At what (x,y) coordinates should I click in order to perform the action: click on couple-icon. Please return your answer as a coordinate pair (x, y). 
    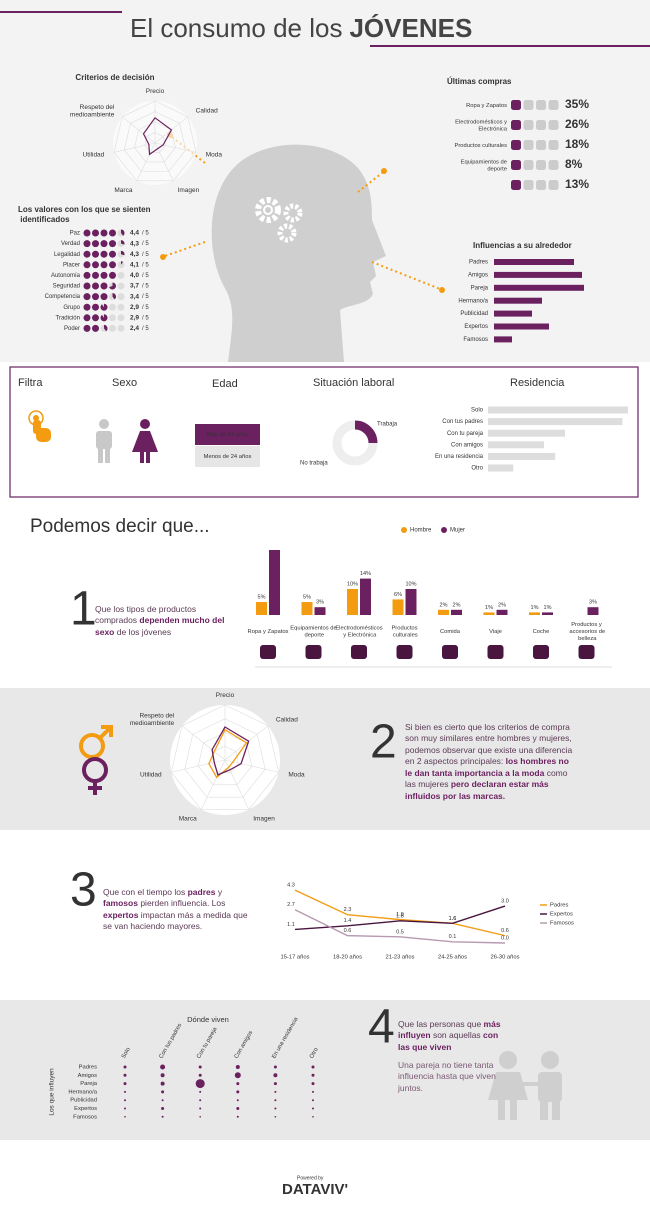
    Looking at the image, I should click on (525, 1085).